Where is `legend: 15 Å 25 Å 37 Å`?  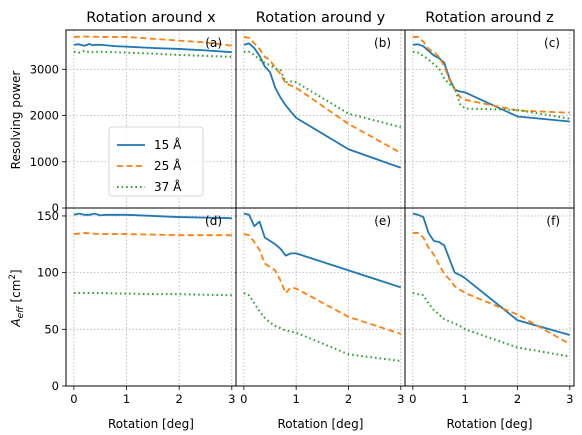 legend: 15 Å 25 Å 37 Å is located at coordinates (156, 161).